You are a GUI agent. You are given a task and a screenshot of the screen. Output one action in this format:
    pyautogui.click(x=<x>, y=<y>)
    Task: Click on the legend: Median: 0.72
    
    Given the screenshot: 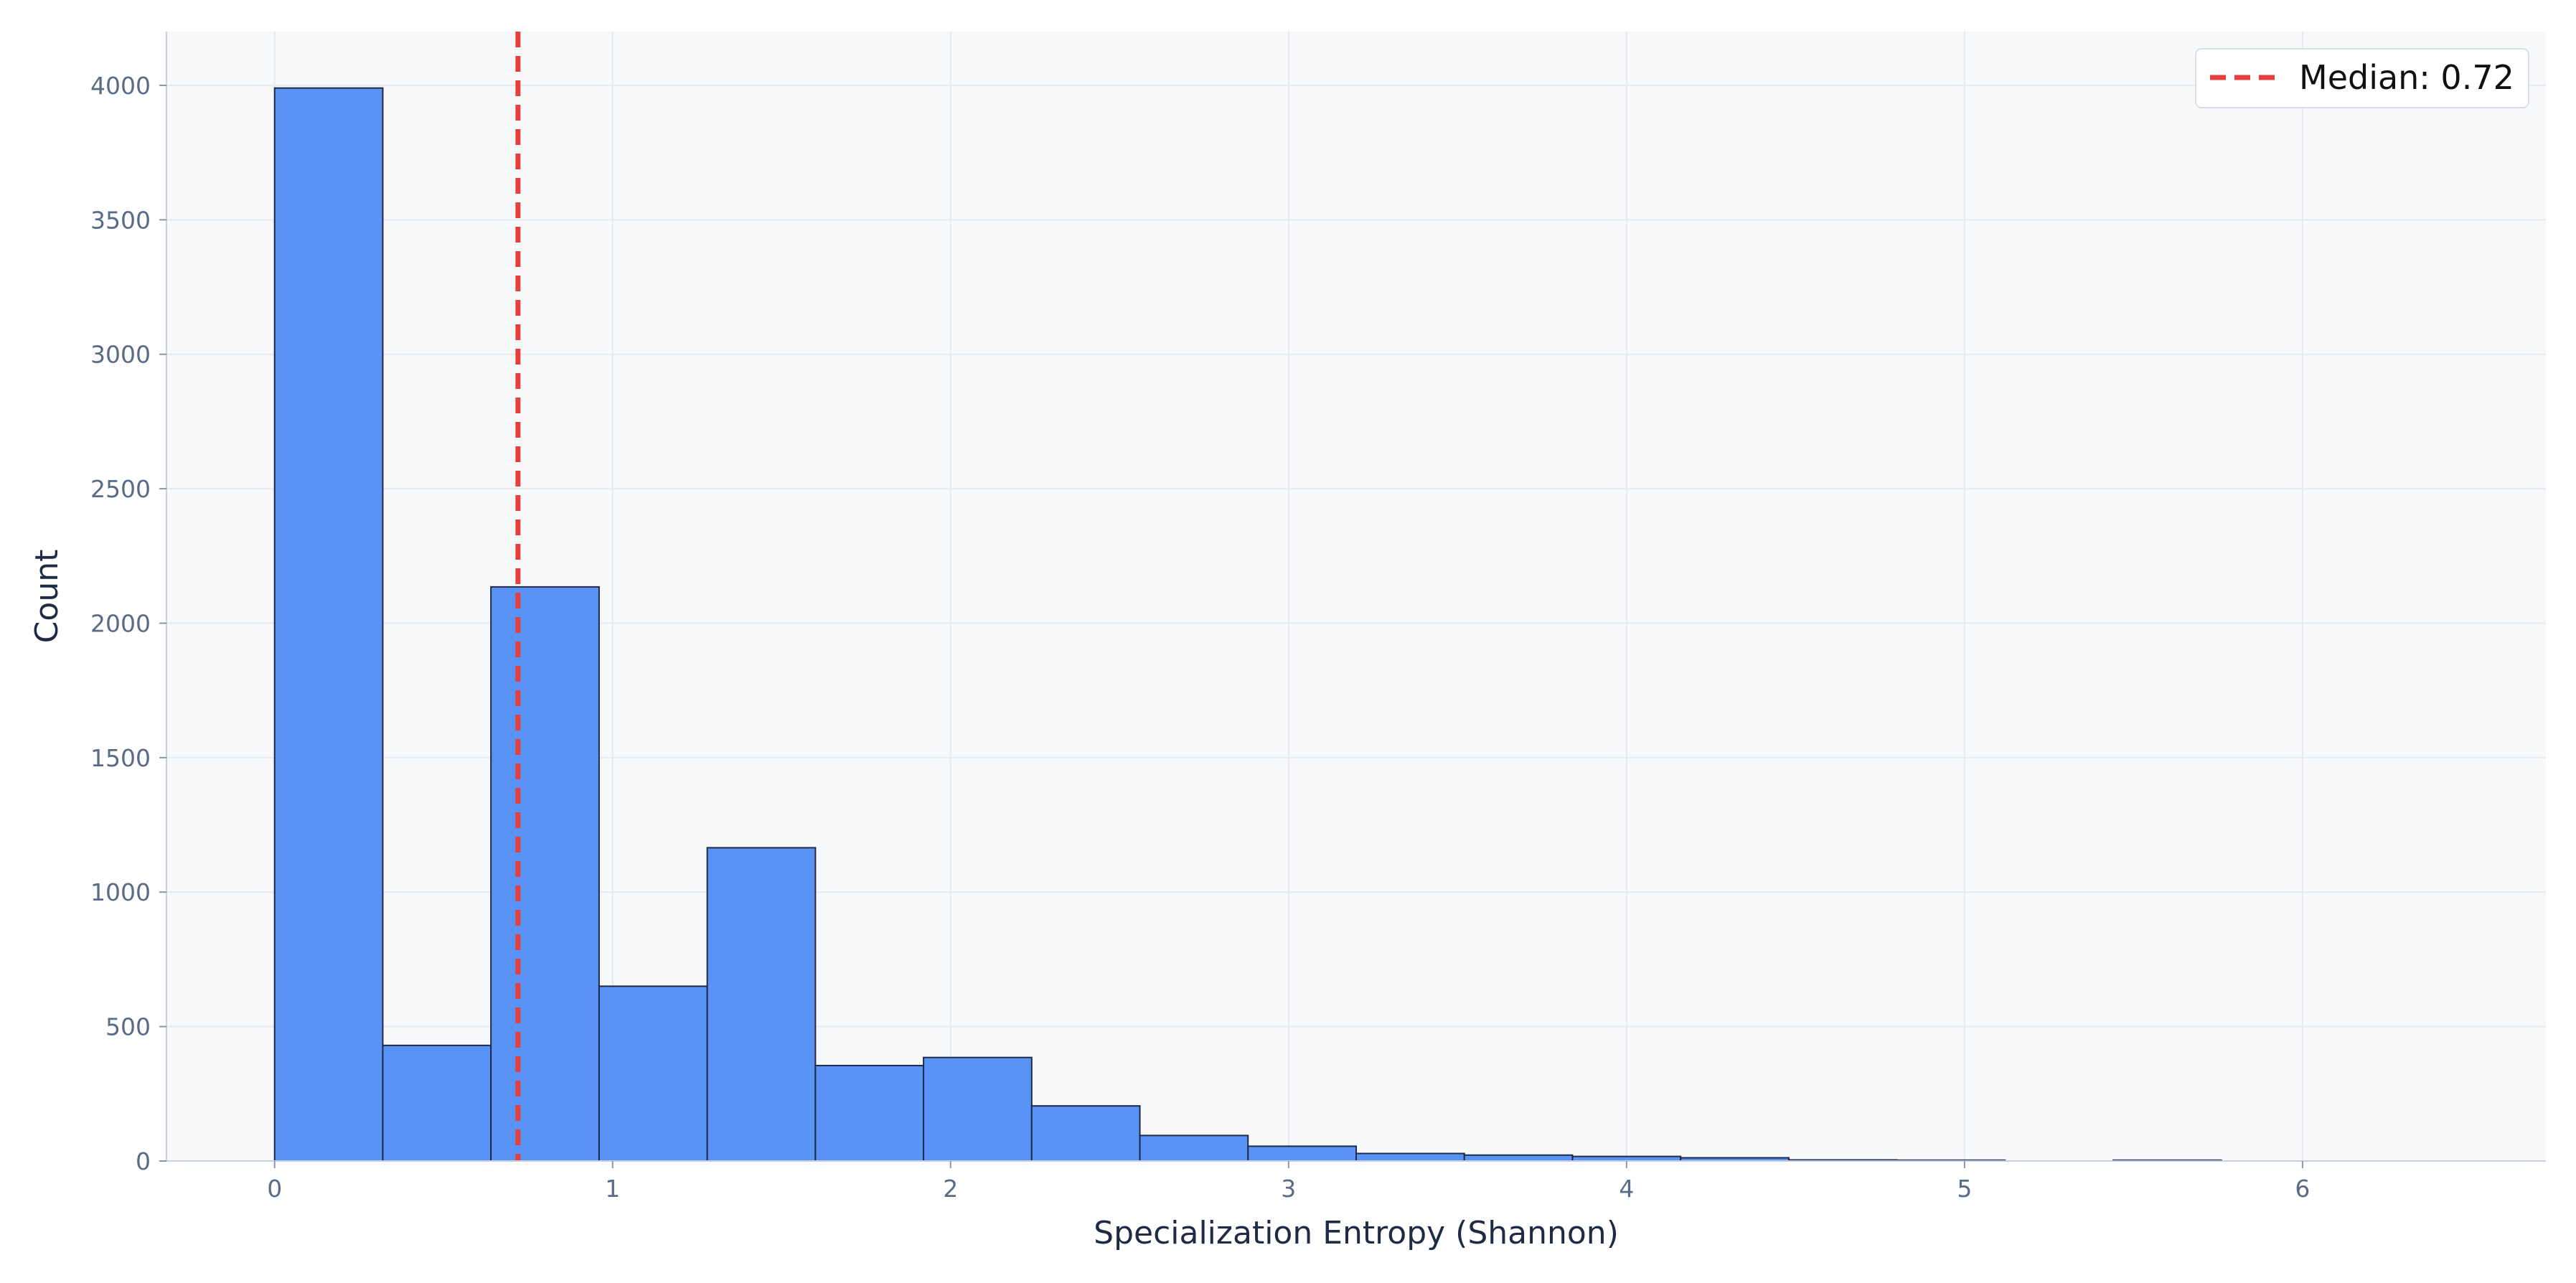 What is the action you would take?
    pyautogui.click(x=2362, y=78)
    